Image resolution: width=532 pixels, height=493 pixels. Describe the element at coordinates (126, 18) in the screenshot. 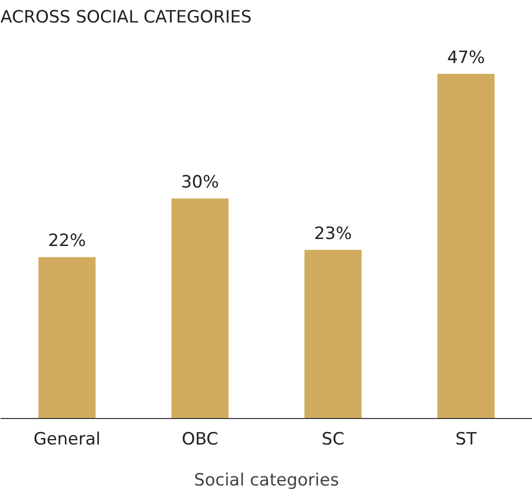

I see `chart-title: ACROSS SOCIAL CATEGORIES` at that location.